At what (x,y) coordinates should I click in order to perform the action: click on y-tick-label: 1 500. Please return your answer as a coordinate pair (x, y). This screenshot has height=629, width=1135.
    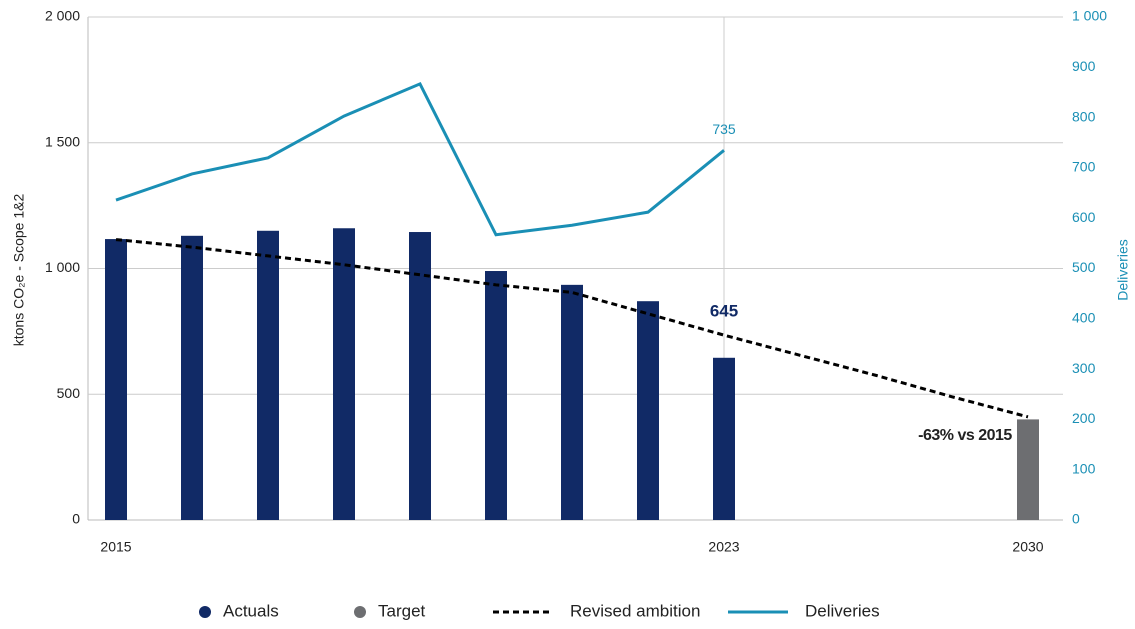
    Looking at the image, I should click on (62, 141).